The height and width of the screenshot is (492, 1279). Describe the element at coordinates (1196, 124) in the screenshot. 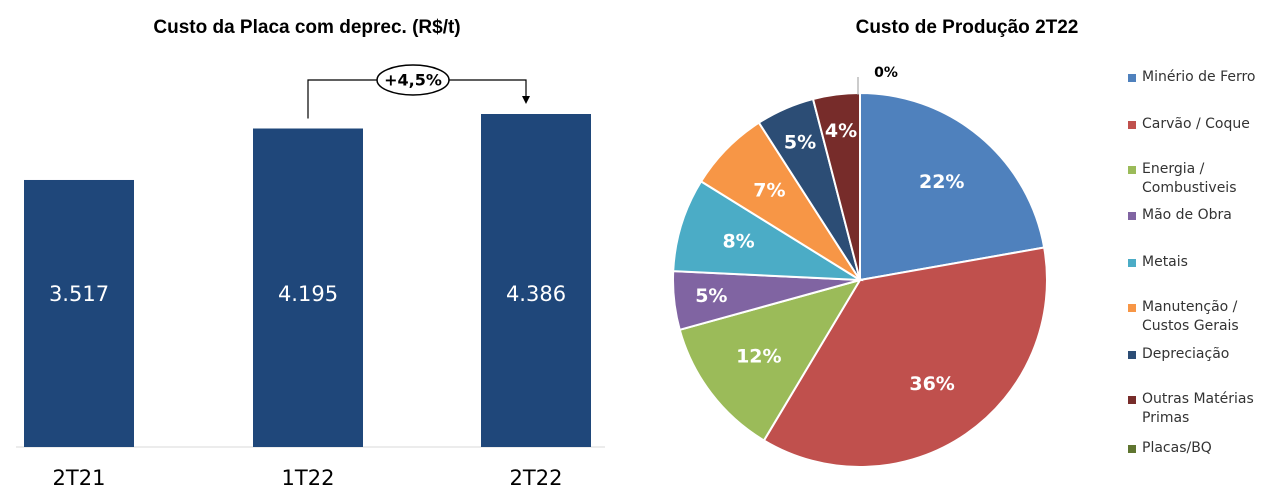

I see `legend-label: Carvão / Coque` at that location.